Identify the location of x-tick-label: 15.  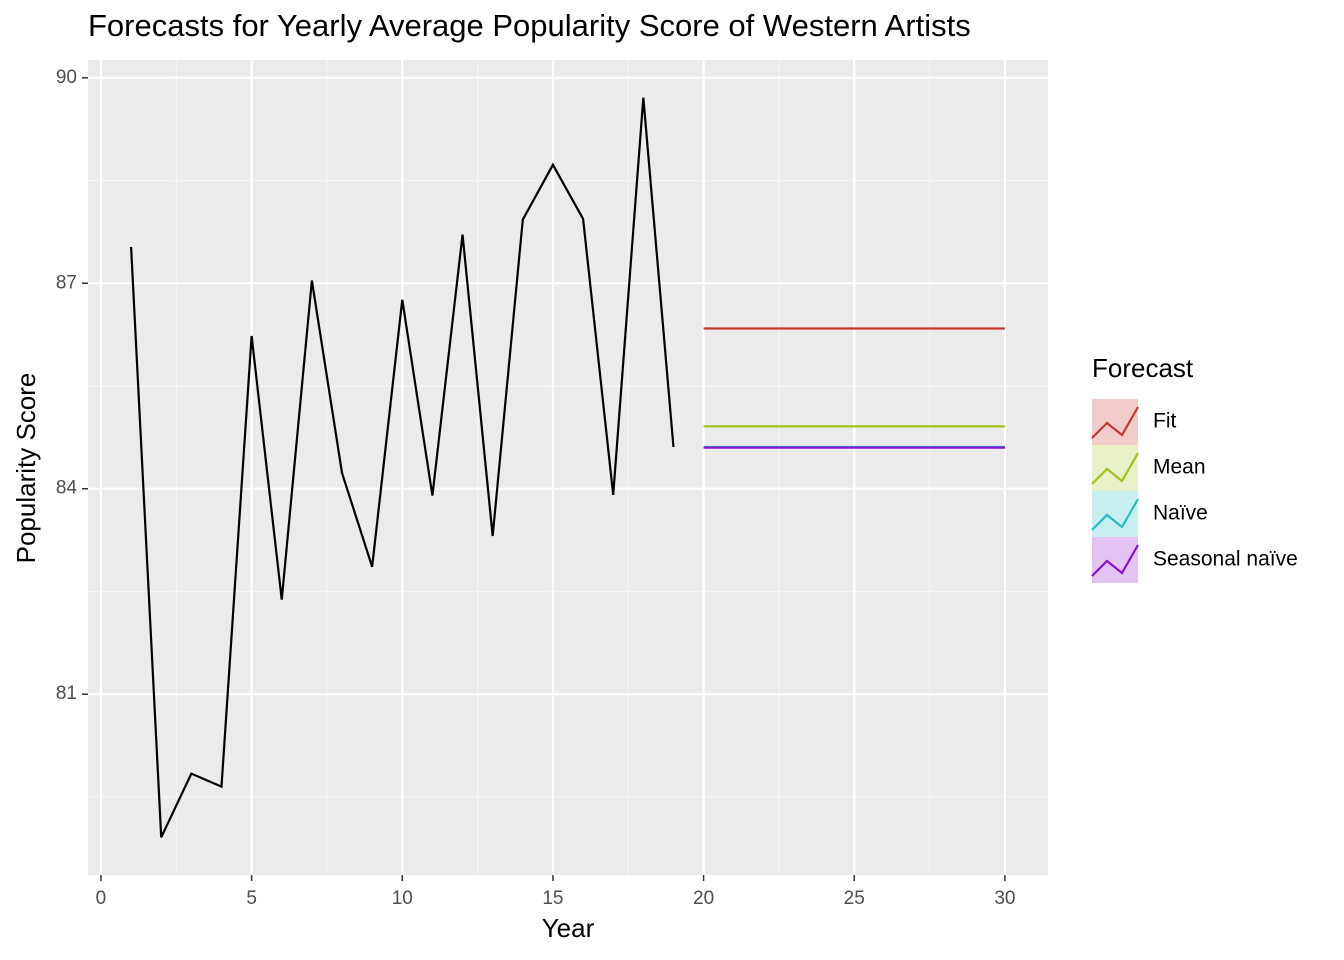
(552, 898).